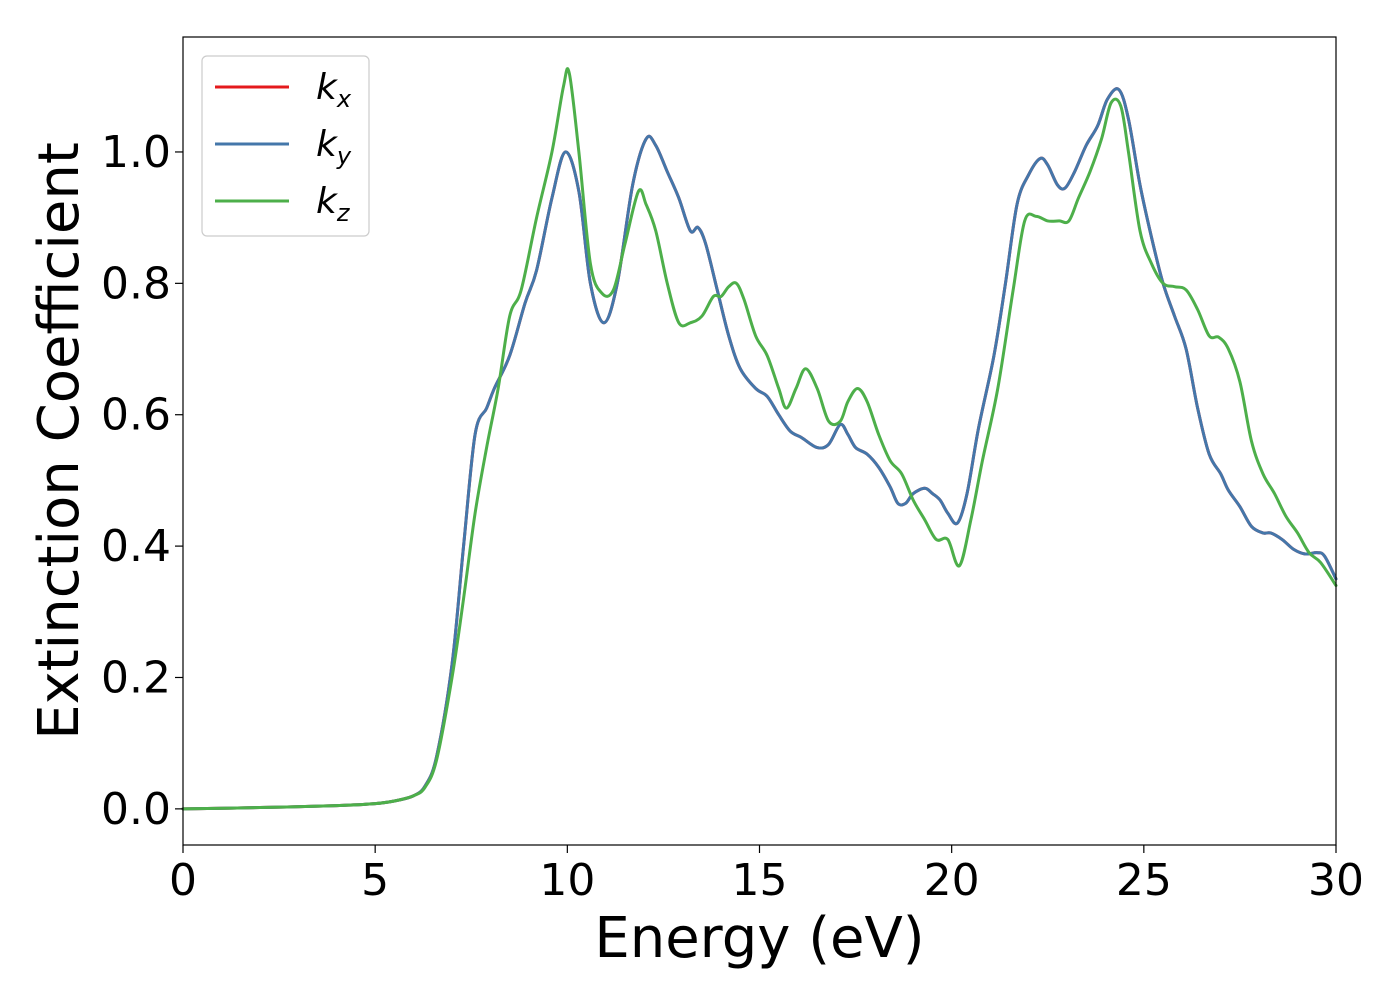  What do you see at coordinates (1144, 880) in the screenshot?
I see `x-tick-label: 25` at bounding box center [1144, 880].